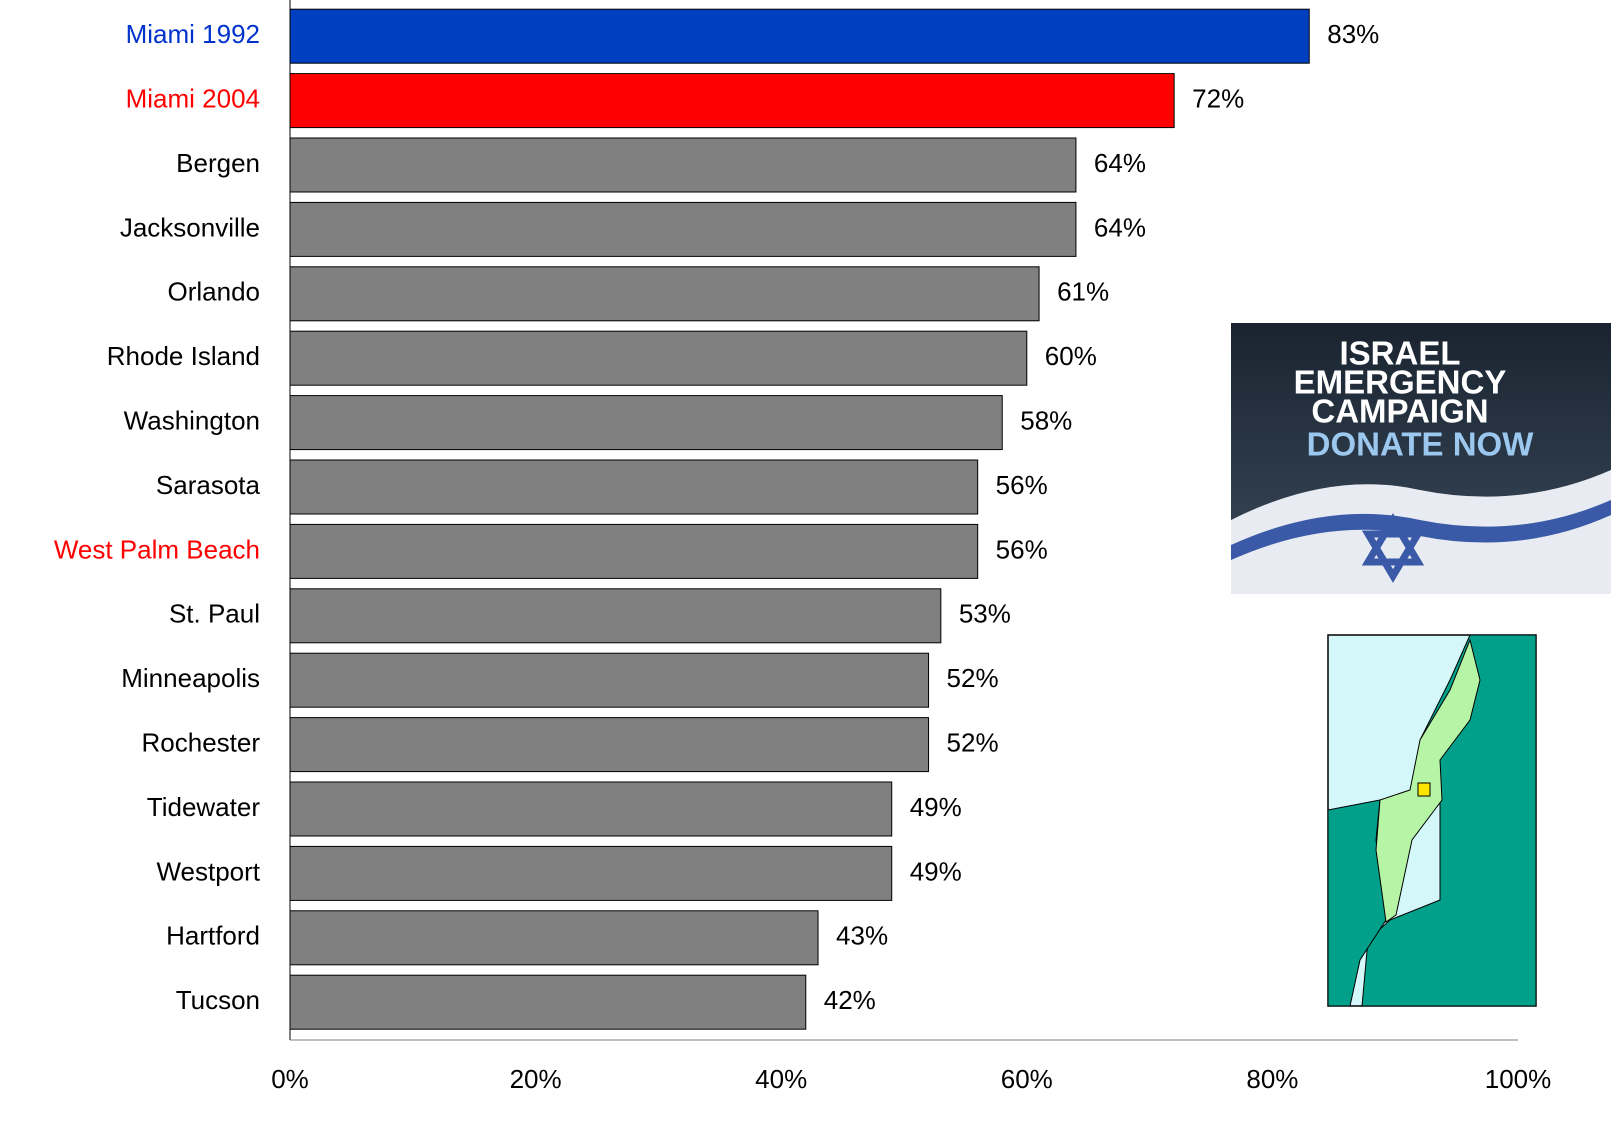 The height and width of the screenshot is (1124, 1611). I want to click on value-label: 53%, so click(985, 614).